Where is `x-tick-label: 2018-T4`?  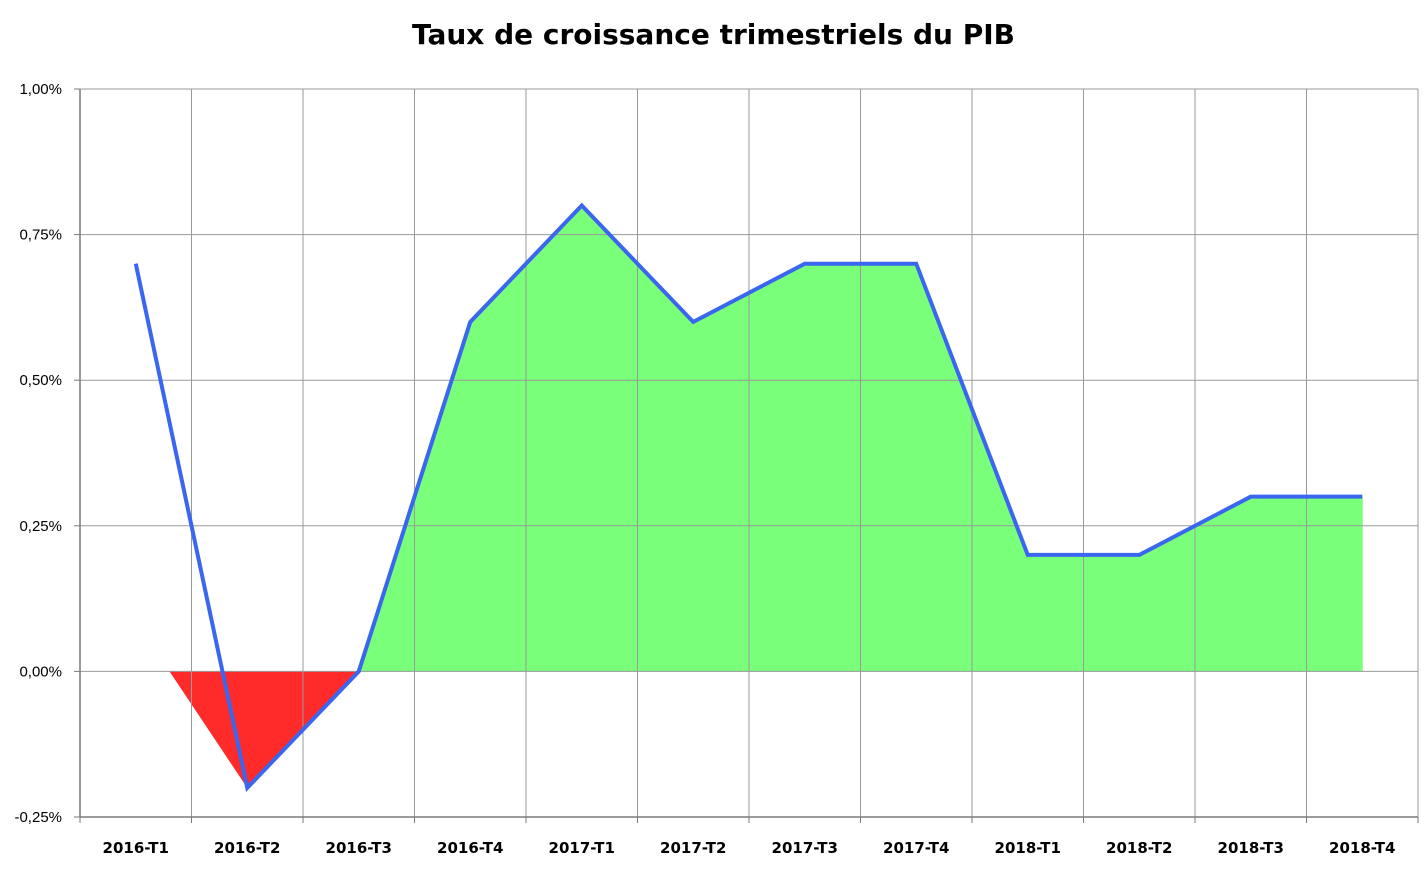 x-tick-label: 2018-T4 is located at coordinates (1362, 848).